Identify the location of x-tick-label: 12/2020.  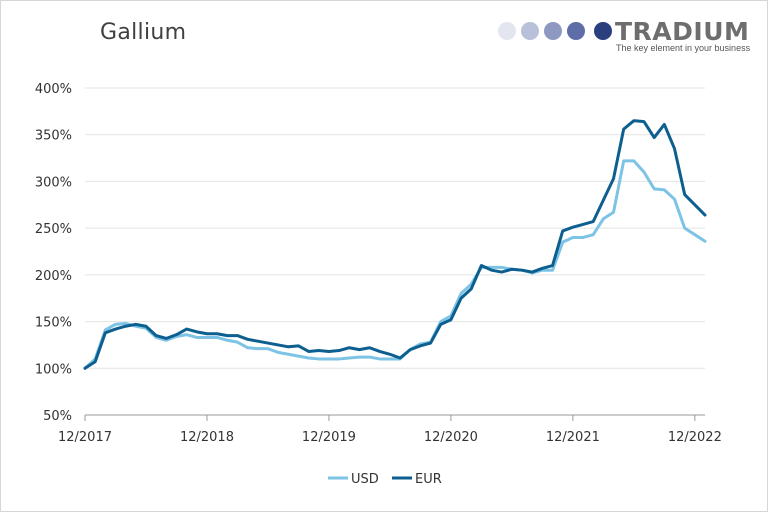
(451, 437).